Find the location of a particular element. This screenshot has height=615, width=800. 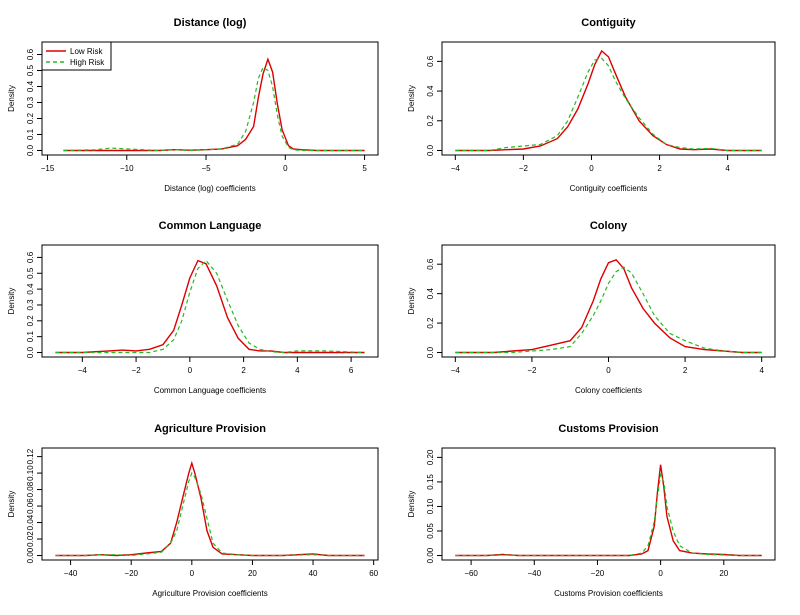

x-tick-label: −5 is located at coordinates (206, 168).